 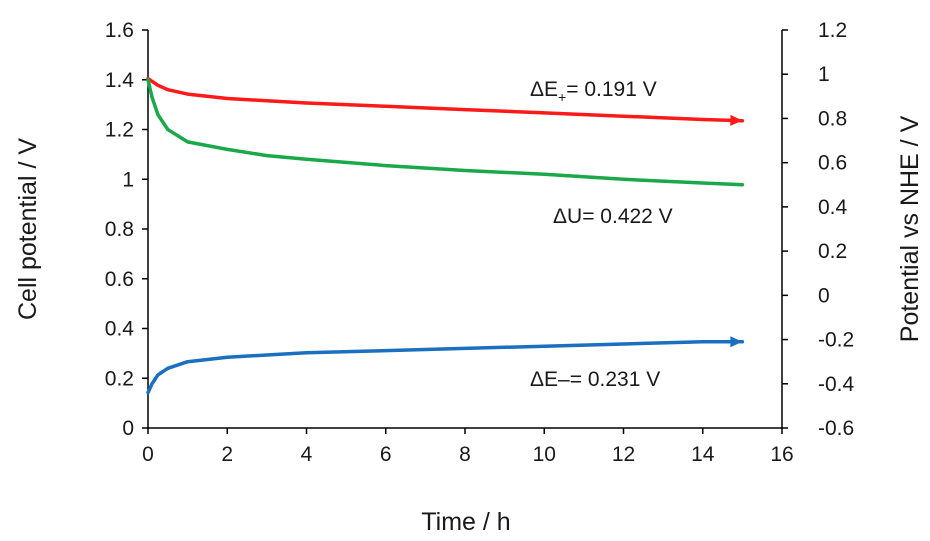 What do you see at coordinates (910, 228) in the screenshot?
I see `right-y-axis-title: Potential vs NHE / V` at bounding box center [910, 228].